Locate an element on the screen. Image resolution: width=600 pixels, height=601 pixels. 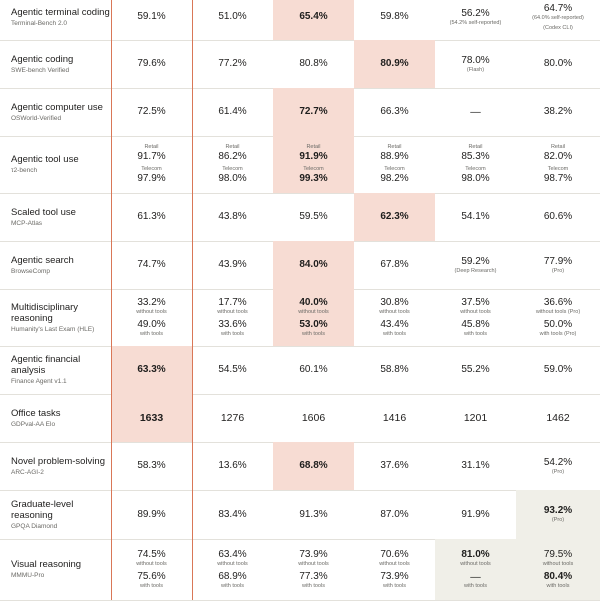
score-cell: 43.9% is located at coordinates (232, 265).